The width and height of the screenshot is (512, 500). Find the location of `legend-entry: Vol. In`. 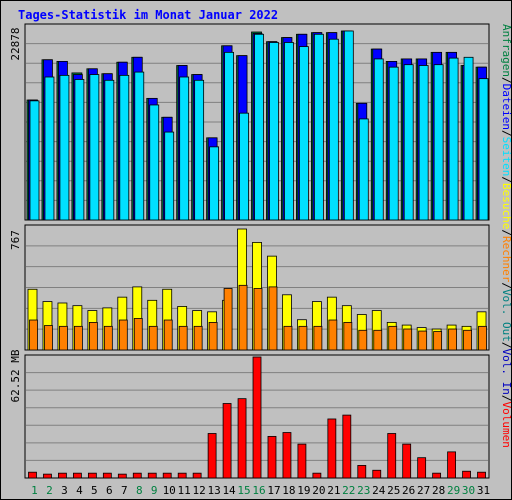

legend-entry: Vol. In is located at coordinates (506, 372).